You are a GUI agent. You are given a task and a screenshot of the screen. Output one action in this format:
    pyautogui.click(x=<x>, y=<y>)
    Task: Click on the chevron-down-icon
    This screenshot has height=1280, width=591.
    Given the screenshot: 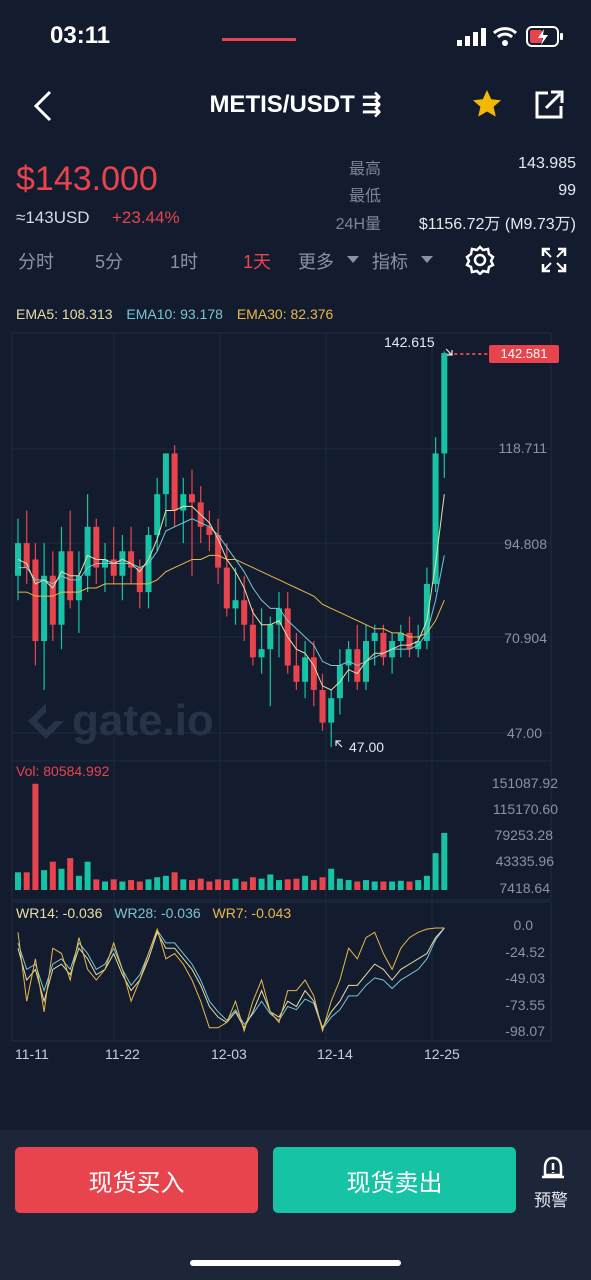 What is the action you would take?
    pyautogui.click(x=427, y=259)
    